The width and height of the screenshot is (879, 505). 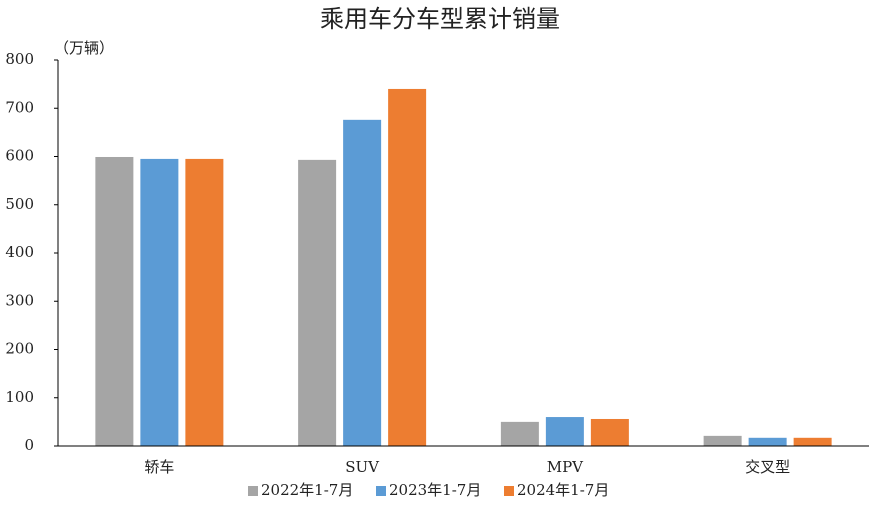 What do you see at coordinates (19, 156) in the screenshot?
I see `y-tick-label: 600` at bounding box center [19, 156].